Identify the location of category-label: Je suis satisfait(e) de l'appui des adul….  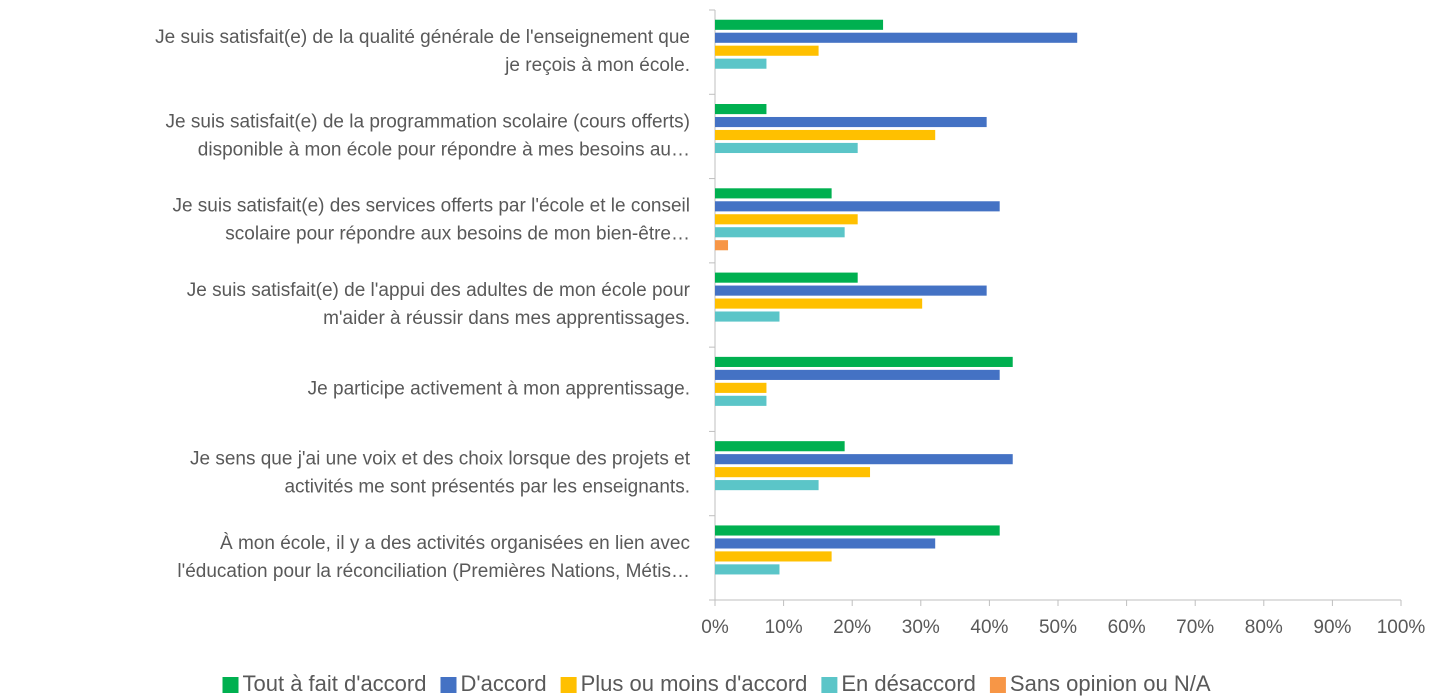
(439, 304).